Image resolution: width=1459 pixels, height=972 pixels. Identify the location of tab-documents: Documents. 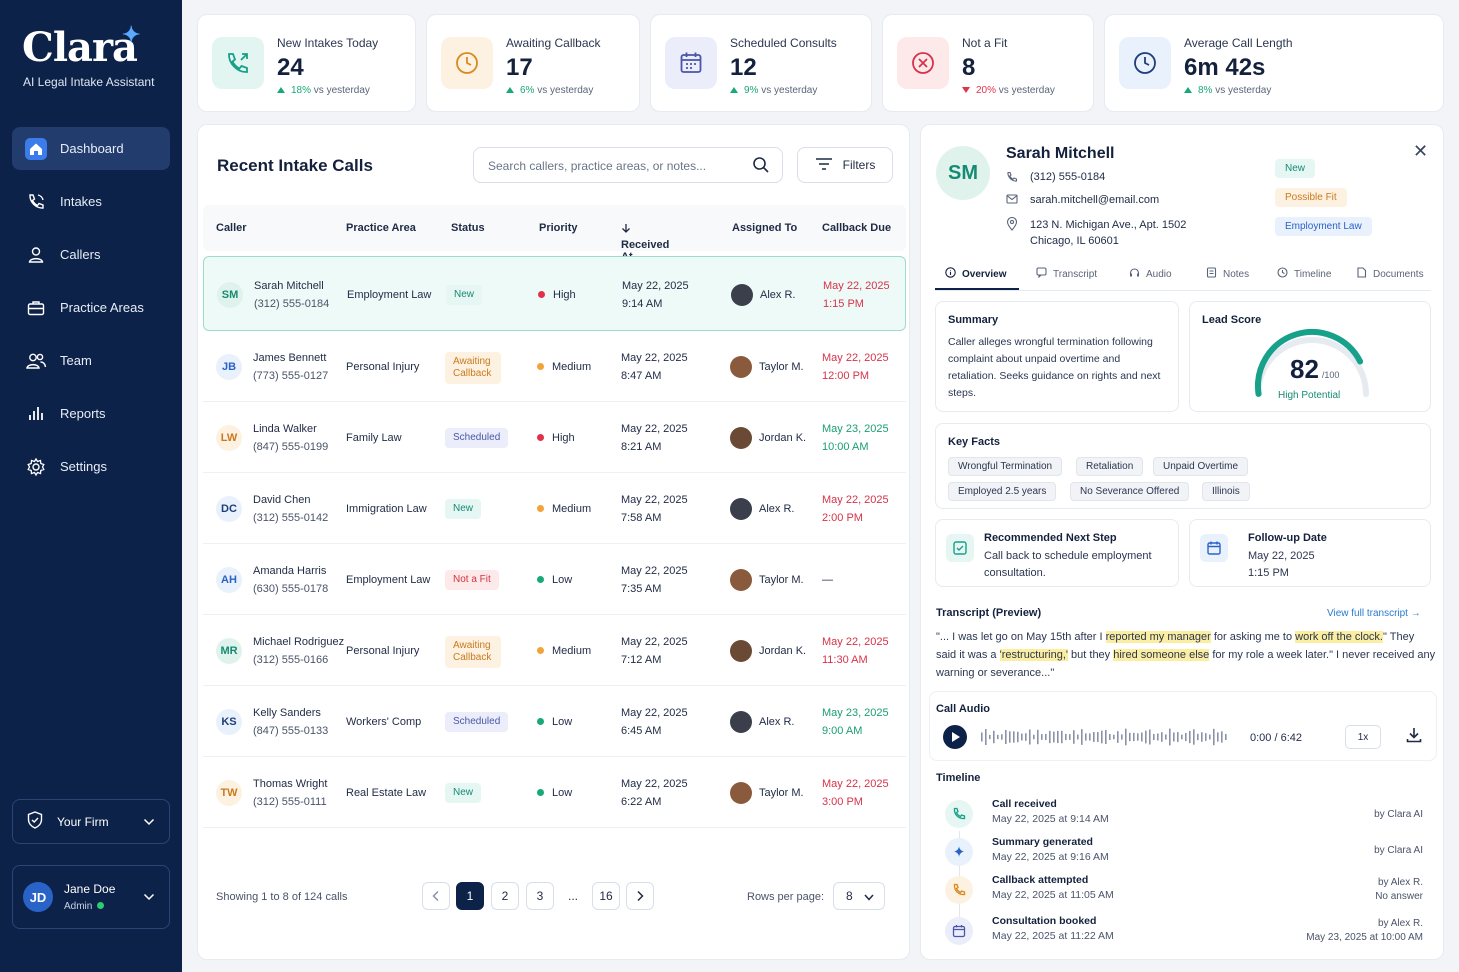
(1390, 274).